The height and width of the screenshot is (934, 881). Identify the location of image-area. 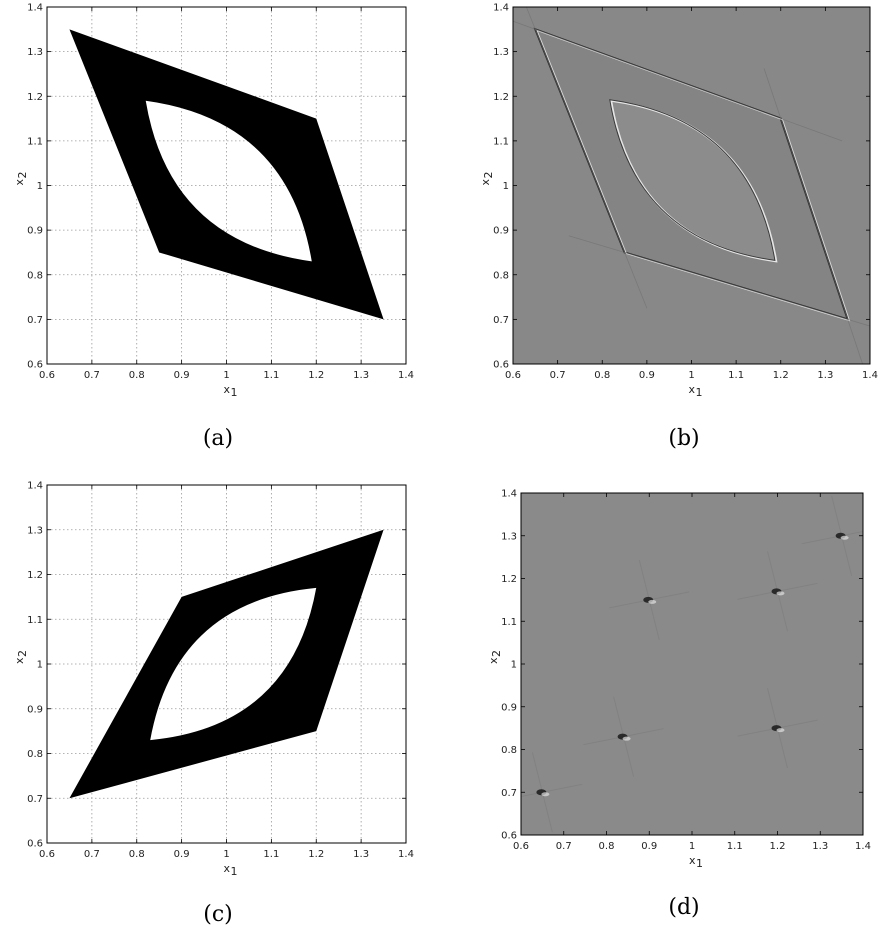
(692, 664).